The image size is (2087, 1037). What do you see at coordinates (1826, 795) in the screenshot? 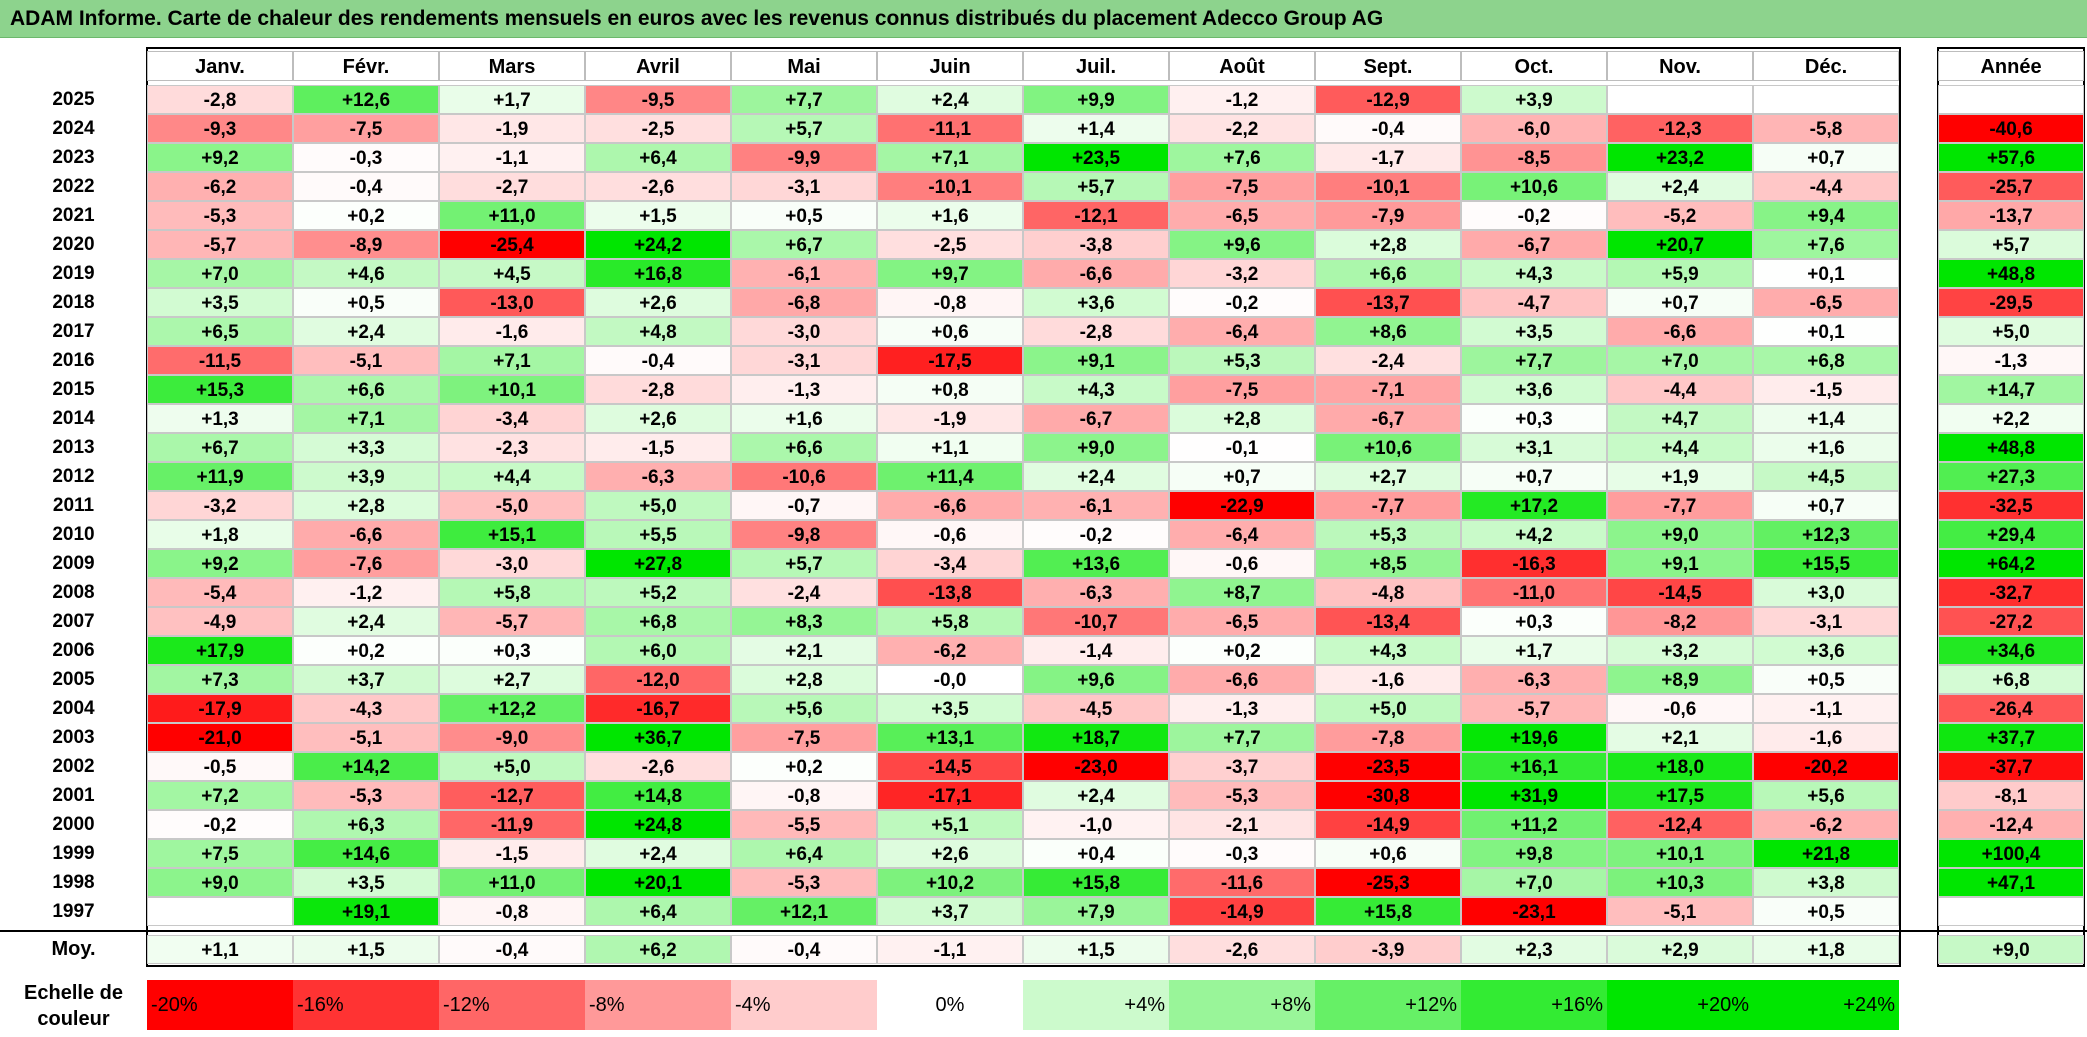
I see `heatmap-cell: +5,6` at bounding box center [1826, 795].